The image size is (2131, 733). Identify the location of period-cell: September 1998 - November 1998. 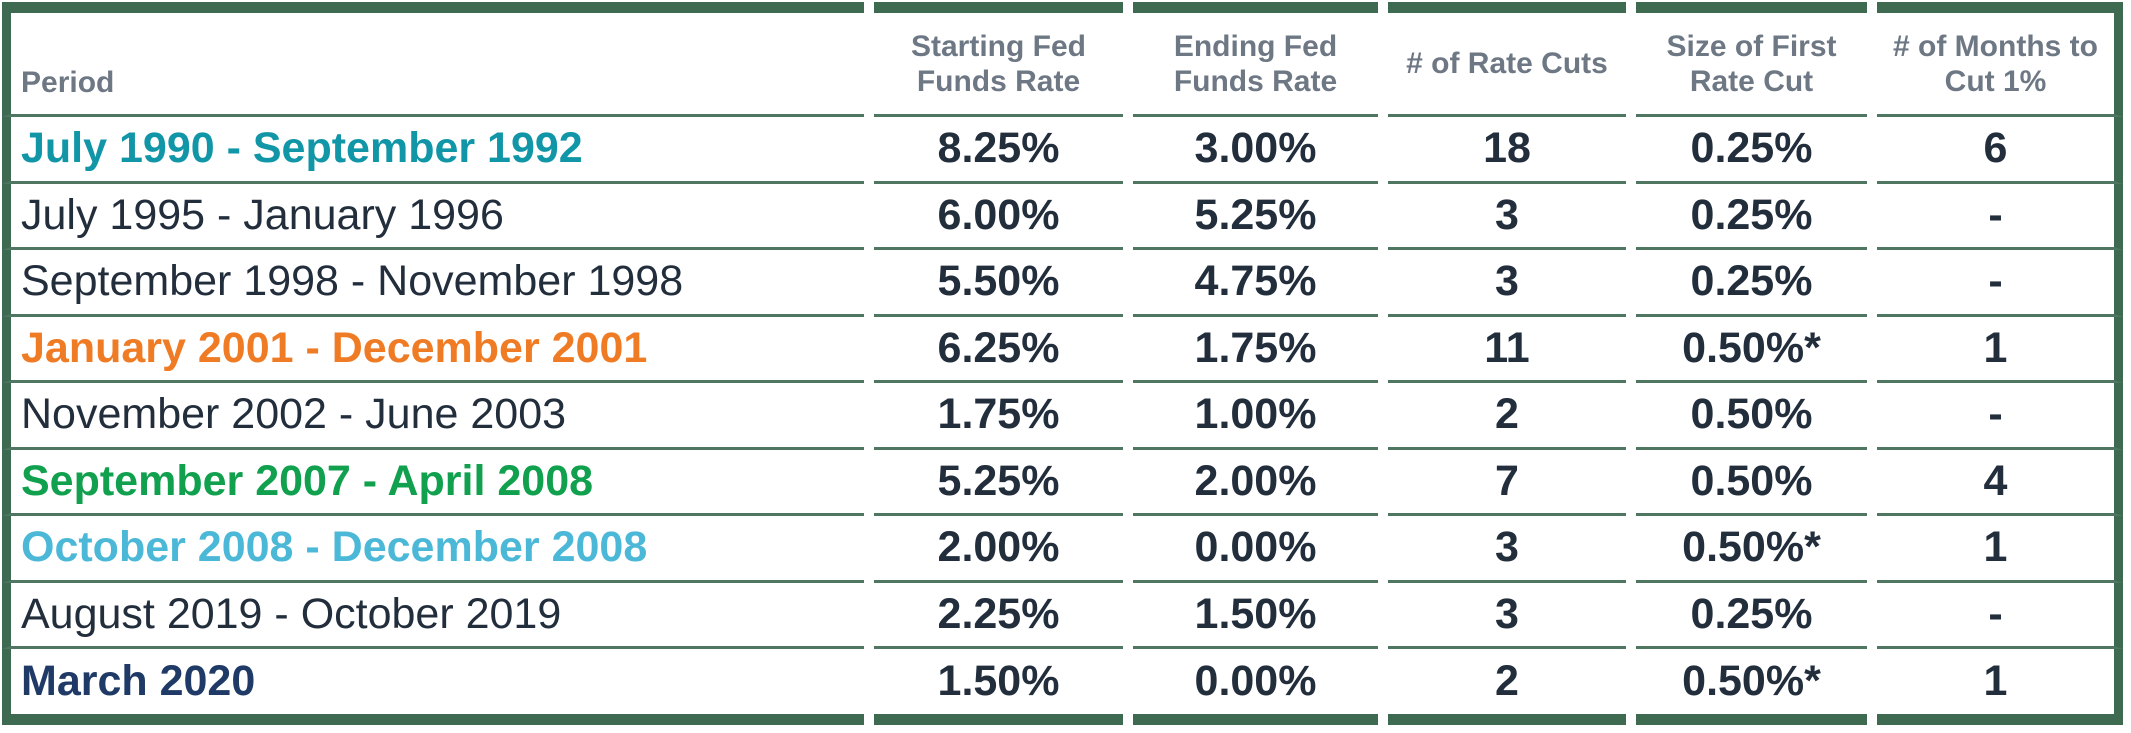
(433, 283).